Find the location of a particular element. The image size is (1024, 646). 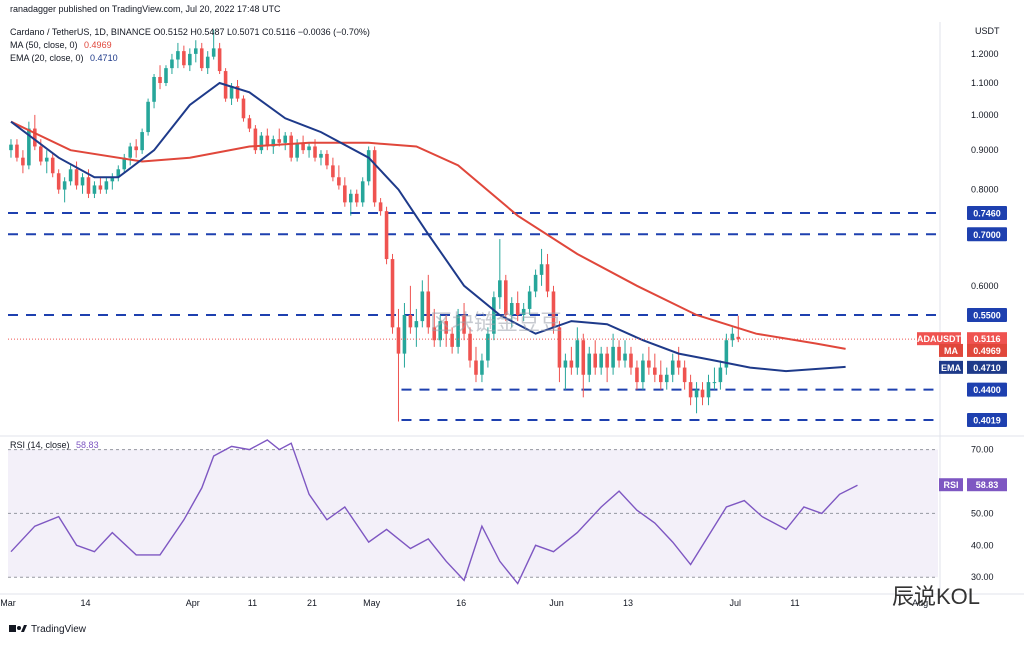

indicator-value-tag: 0.4710 is located at coordinates (987, 368).